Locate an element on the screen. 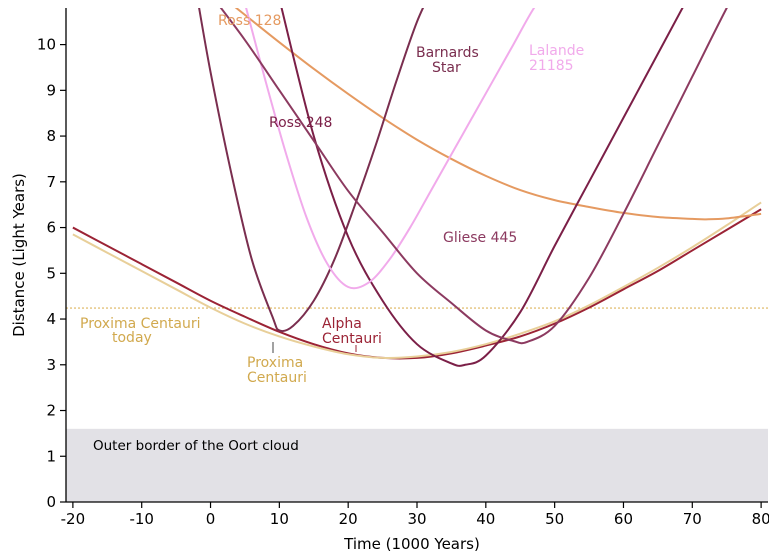 This screenshot has width=769, height=556. y-tick-label: 0 is located at coordinates (51, 502).